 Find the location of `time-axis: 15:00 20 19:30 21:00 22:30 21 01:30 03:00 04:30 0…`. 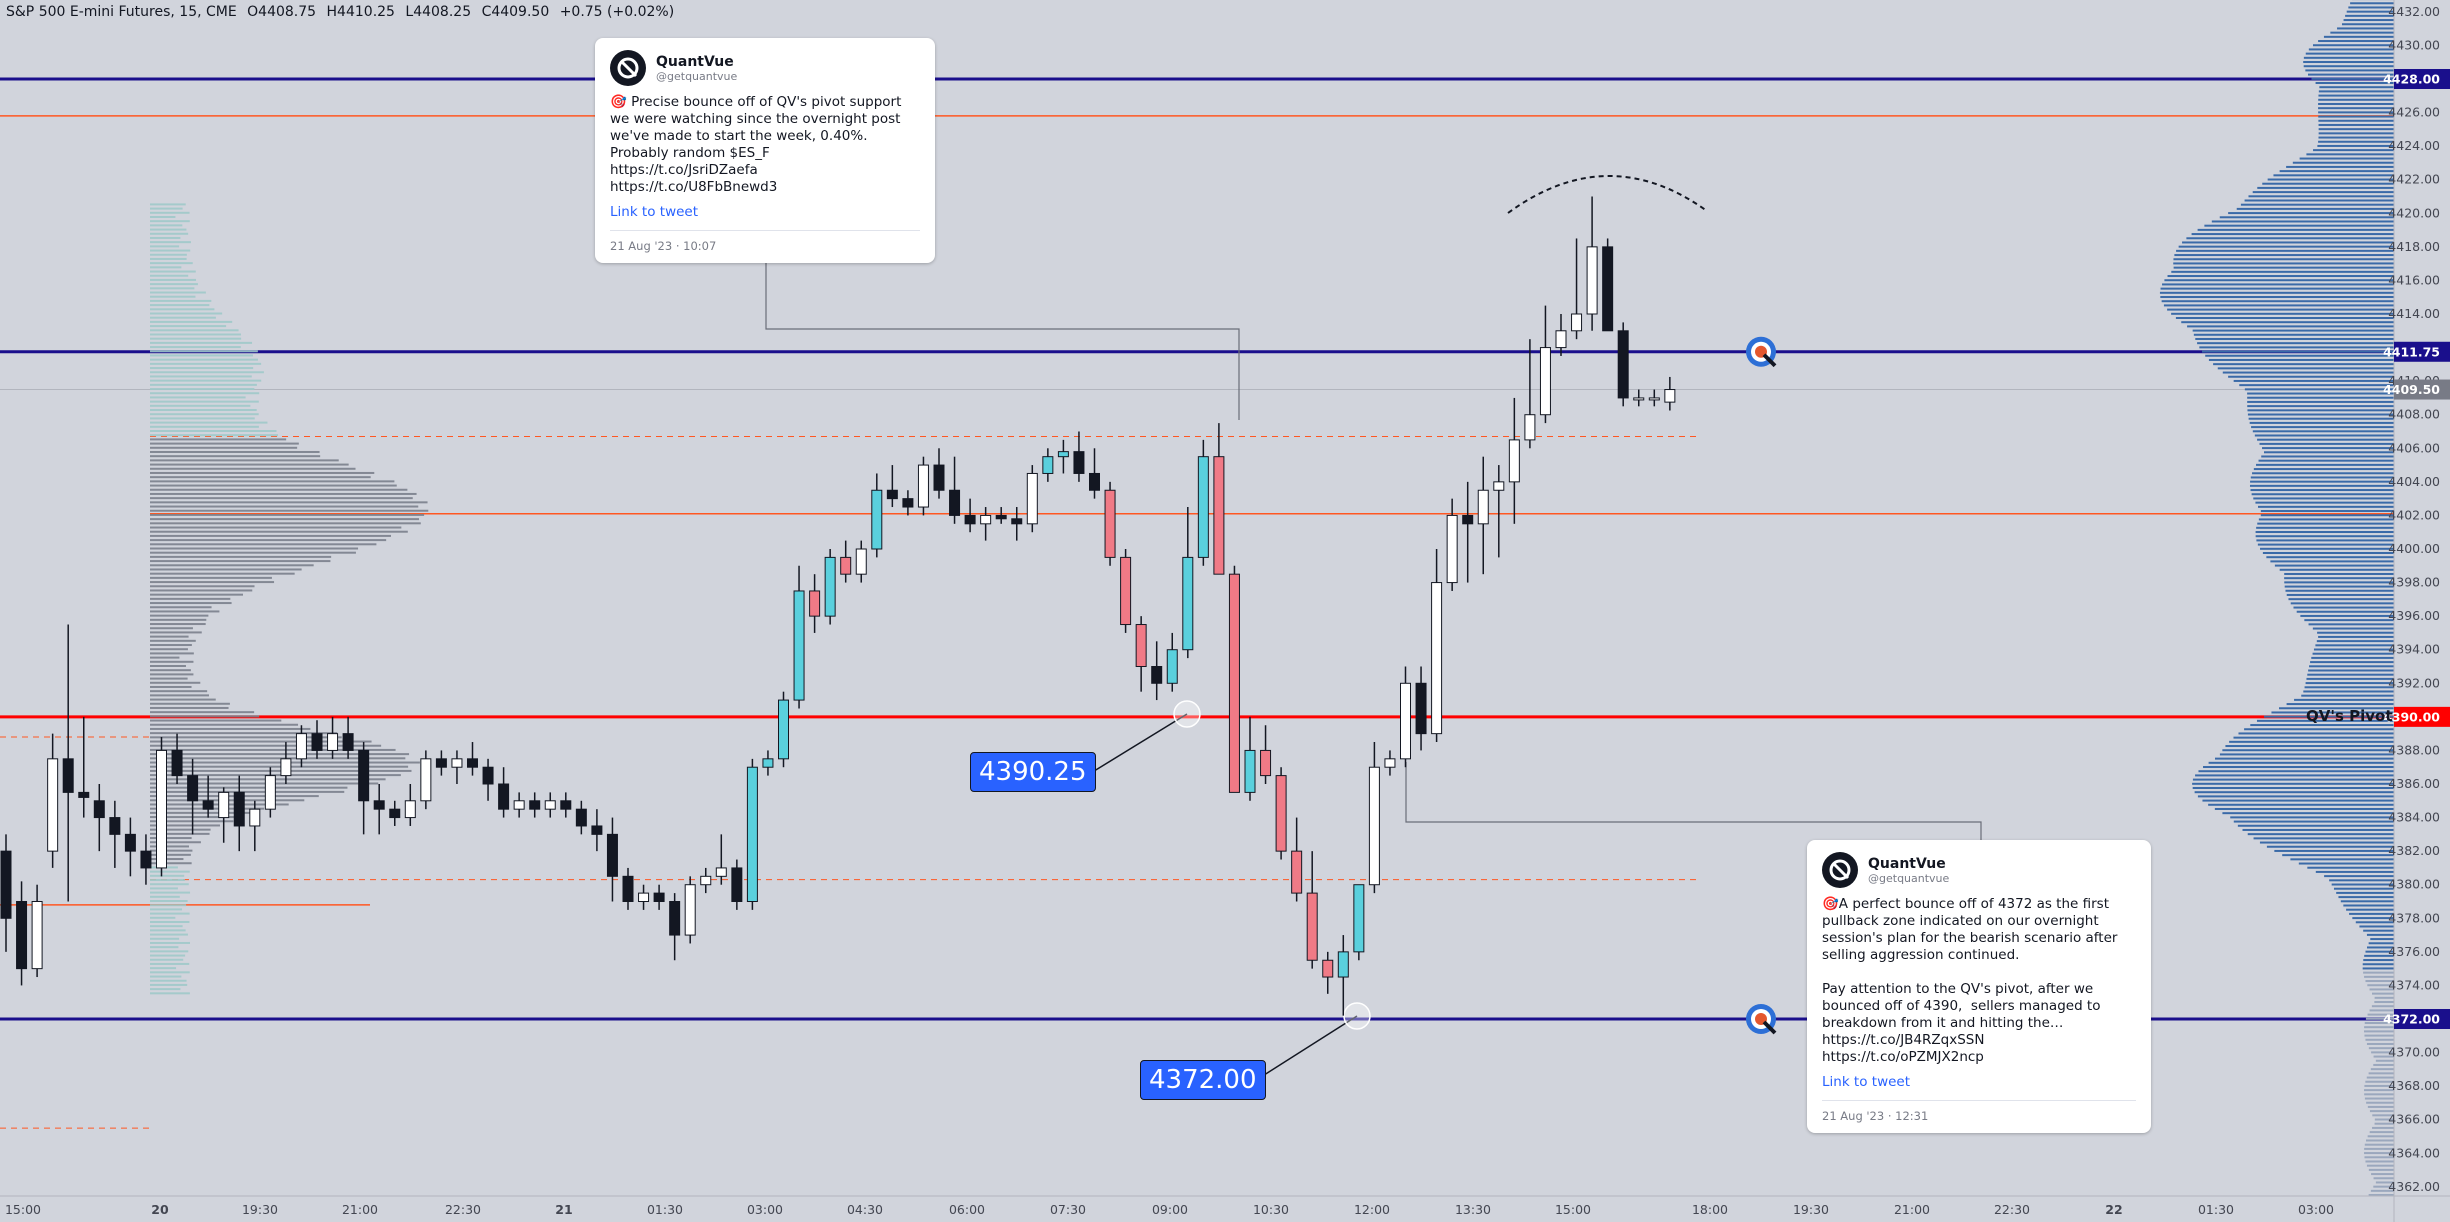

time-axis: 15:00 20 19:30 21:00 22:30 21 01:30 03:00 04:30 0… is located at coordinates (1225, 1206).